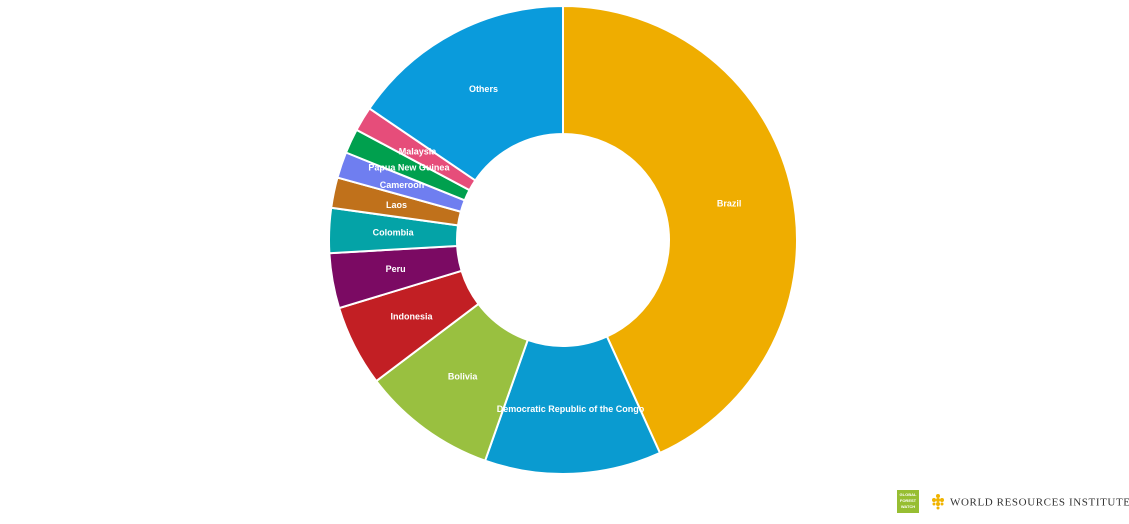 The image size is (1129, 524). Describe the element at coordinates (396, 269) in the screenshot. I see `slice-label: Peru` at that location.